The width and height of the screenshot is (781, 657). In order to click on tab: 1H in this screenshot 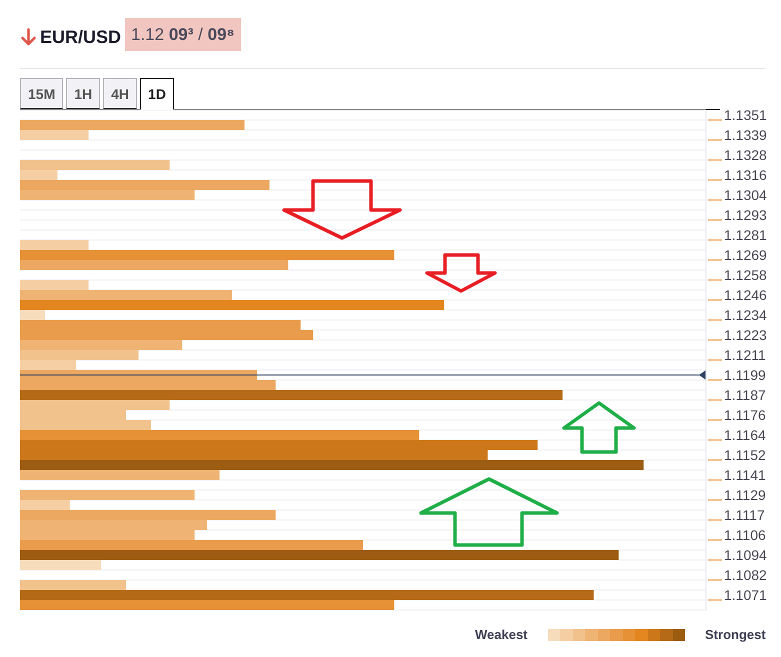, I will do `click(83, 93)`.